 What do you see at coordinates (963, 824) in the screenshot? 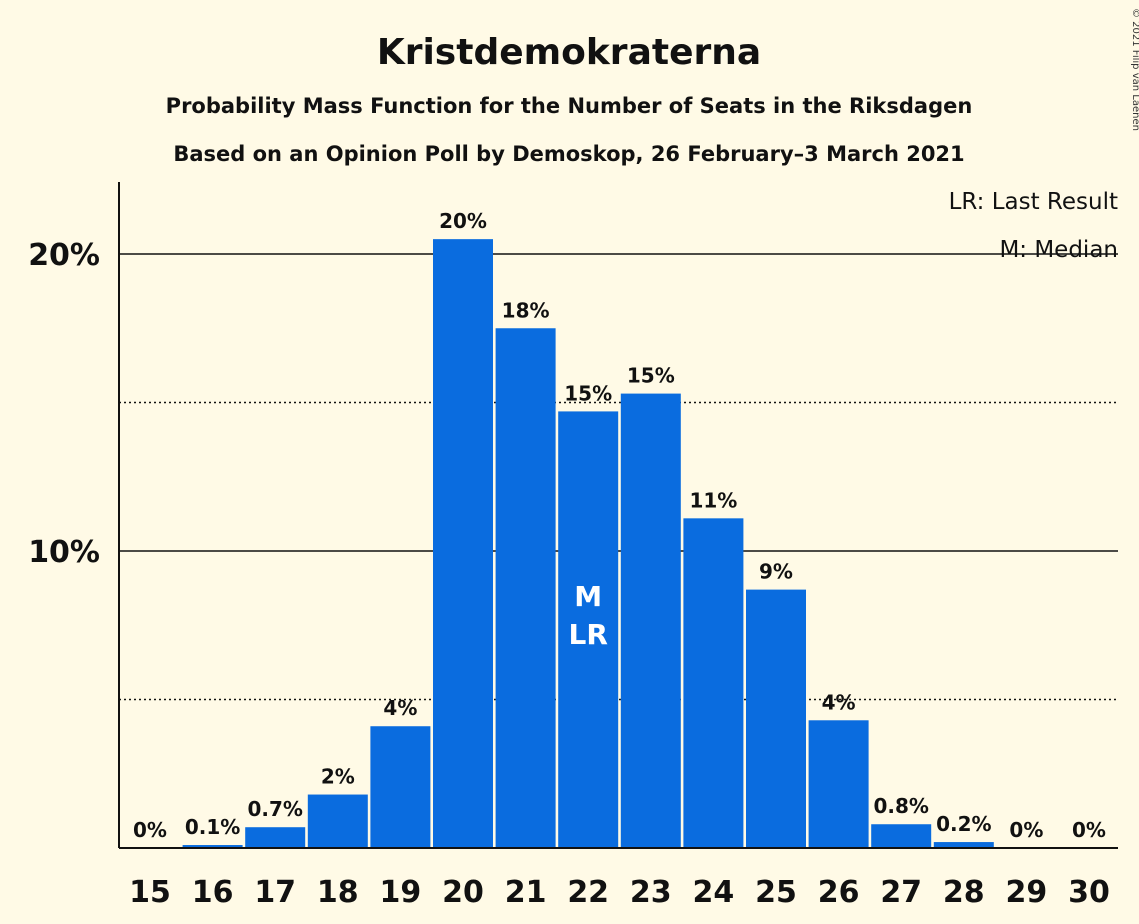
I see `data-label: 0.2%` at bounding box center [963, 824].